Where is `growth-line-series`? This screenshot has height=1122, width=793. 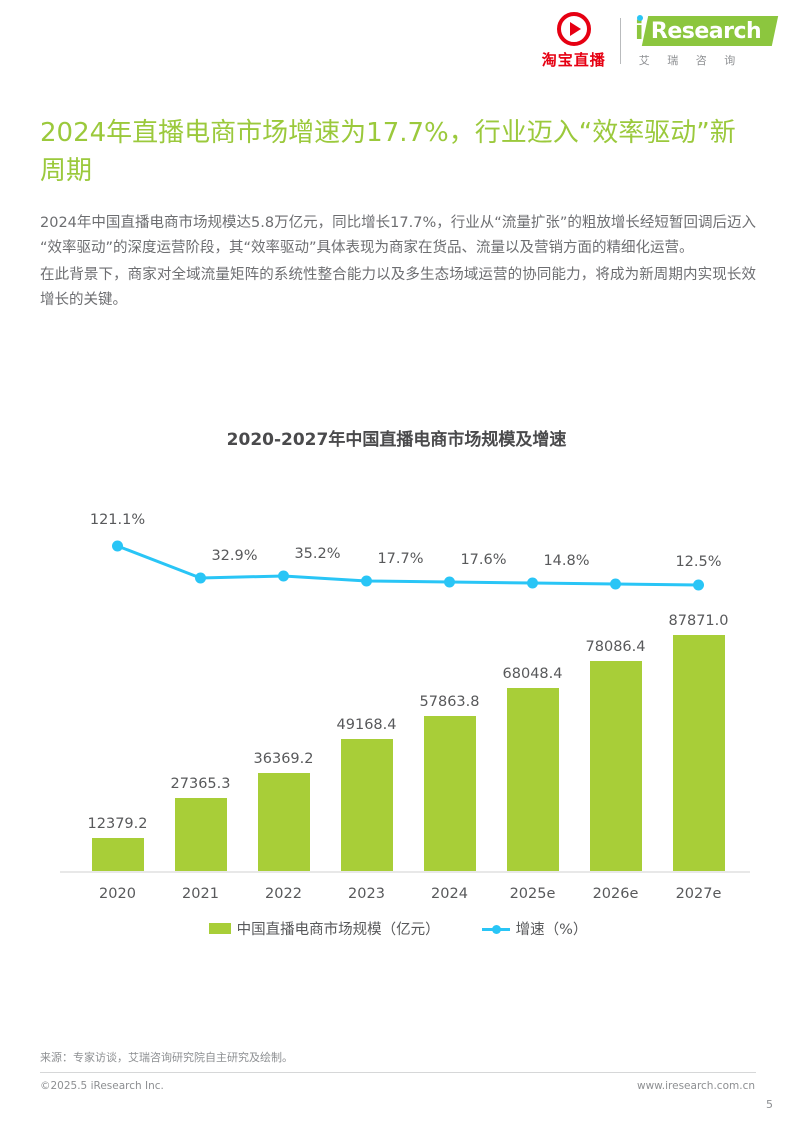 growth-line-series is located at coordinates (408, 565).